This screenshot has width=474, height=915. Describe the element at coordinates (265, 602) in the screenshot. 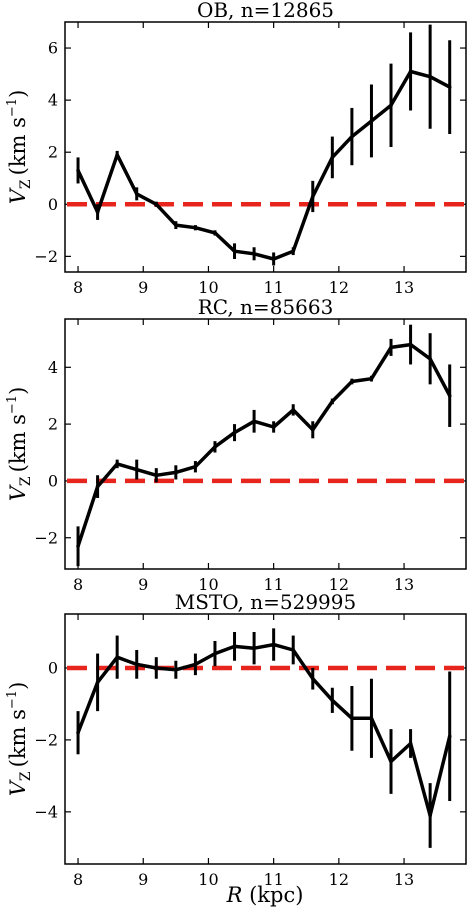

I see `panel-title: MSTO, n=529995` at that location.